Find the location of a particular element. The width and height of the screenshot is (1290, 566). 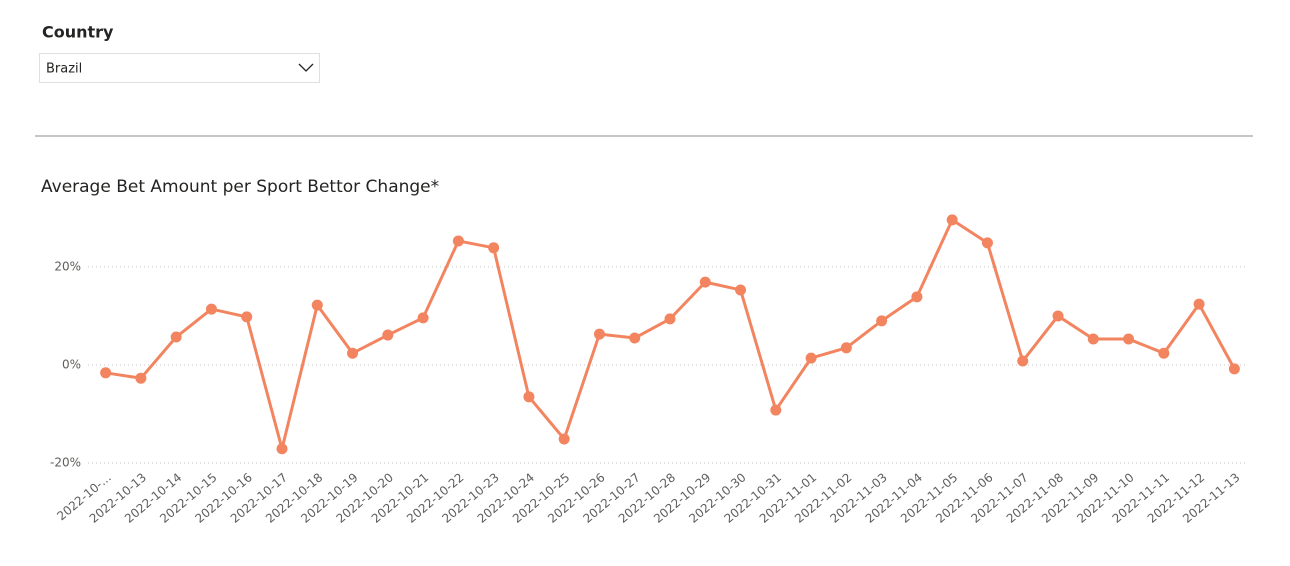

y-tick-label: -20% is located at coordinates (65, 463).